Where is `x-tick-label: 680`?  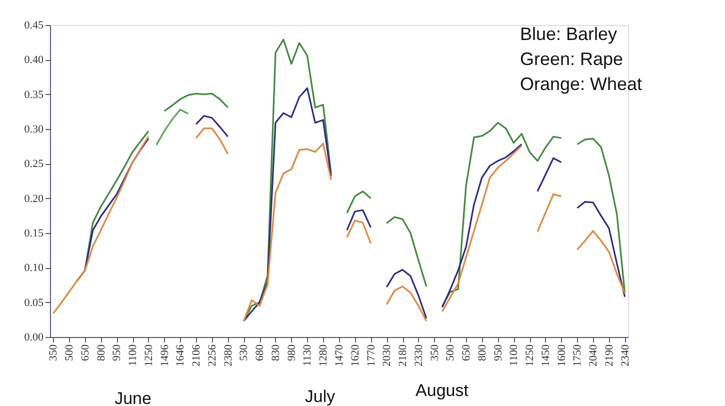
x-tick-label: 680 is located at coordinates (260, 352).